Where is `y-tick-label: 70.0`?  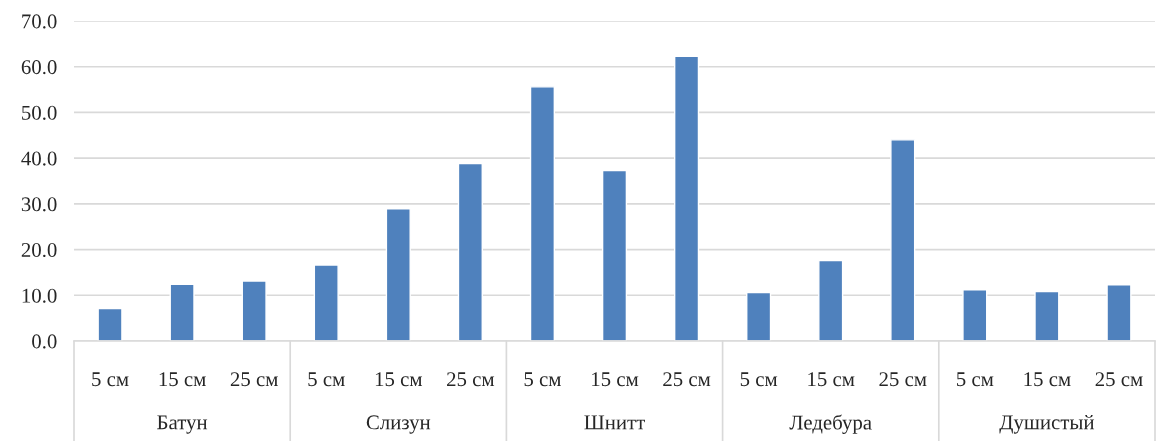
y-tick-label: 70.0 is located at coordinates (39, 21).